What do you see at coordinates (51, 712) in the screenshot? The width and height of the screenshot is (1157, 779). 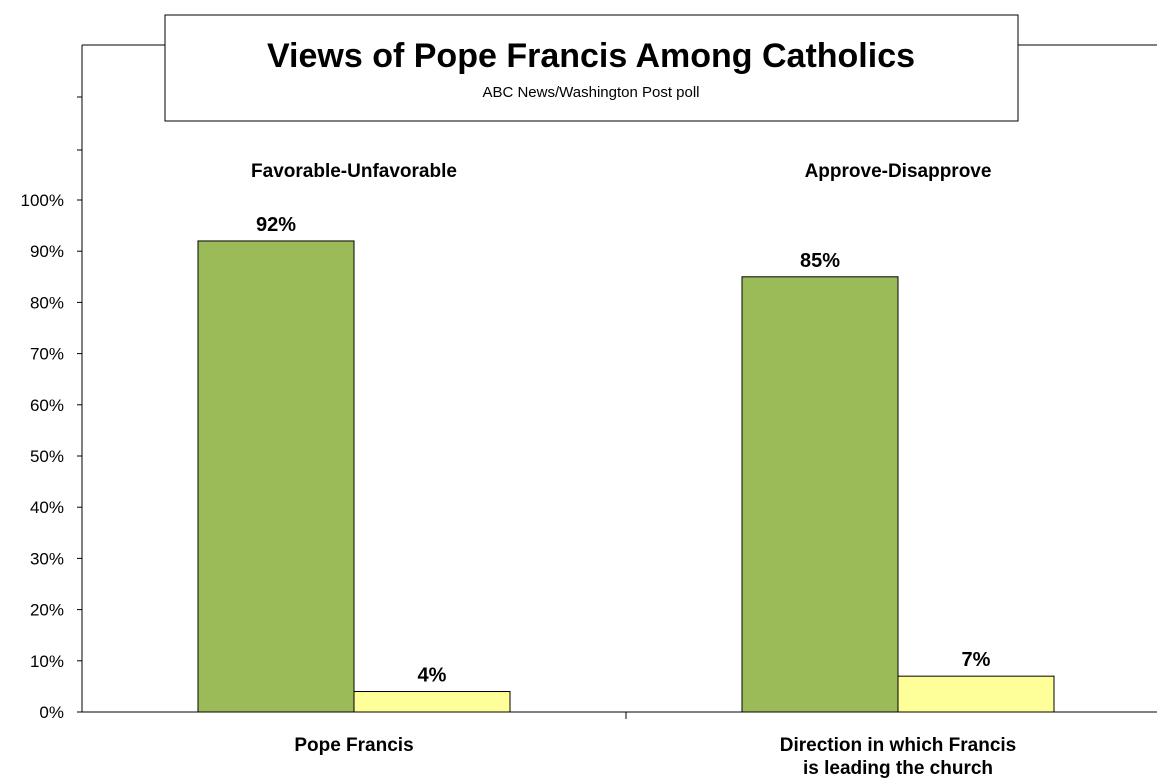 I see `y-tick-label: 0%` at bounding box center [51, 712].